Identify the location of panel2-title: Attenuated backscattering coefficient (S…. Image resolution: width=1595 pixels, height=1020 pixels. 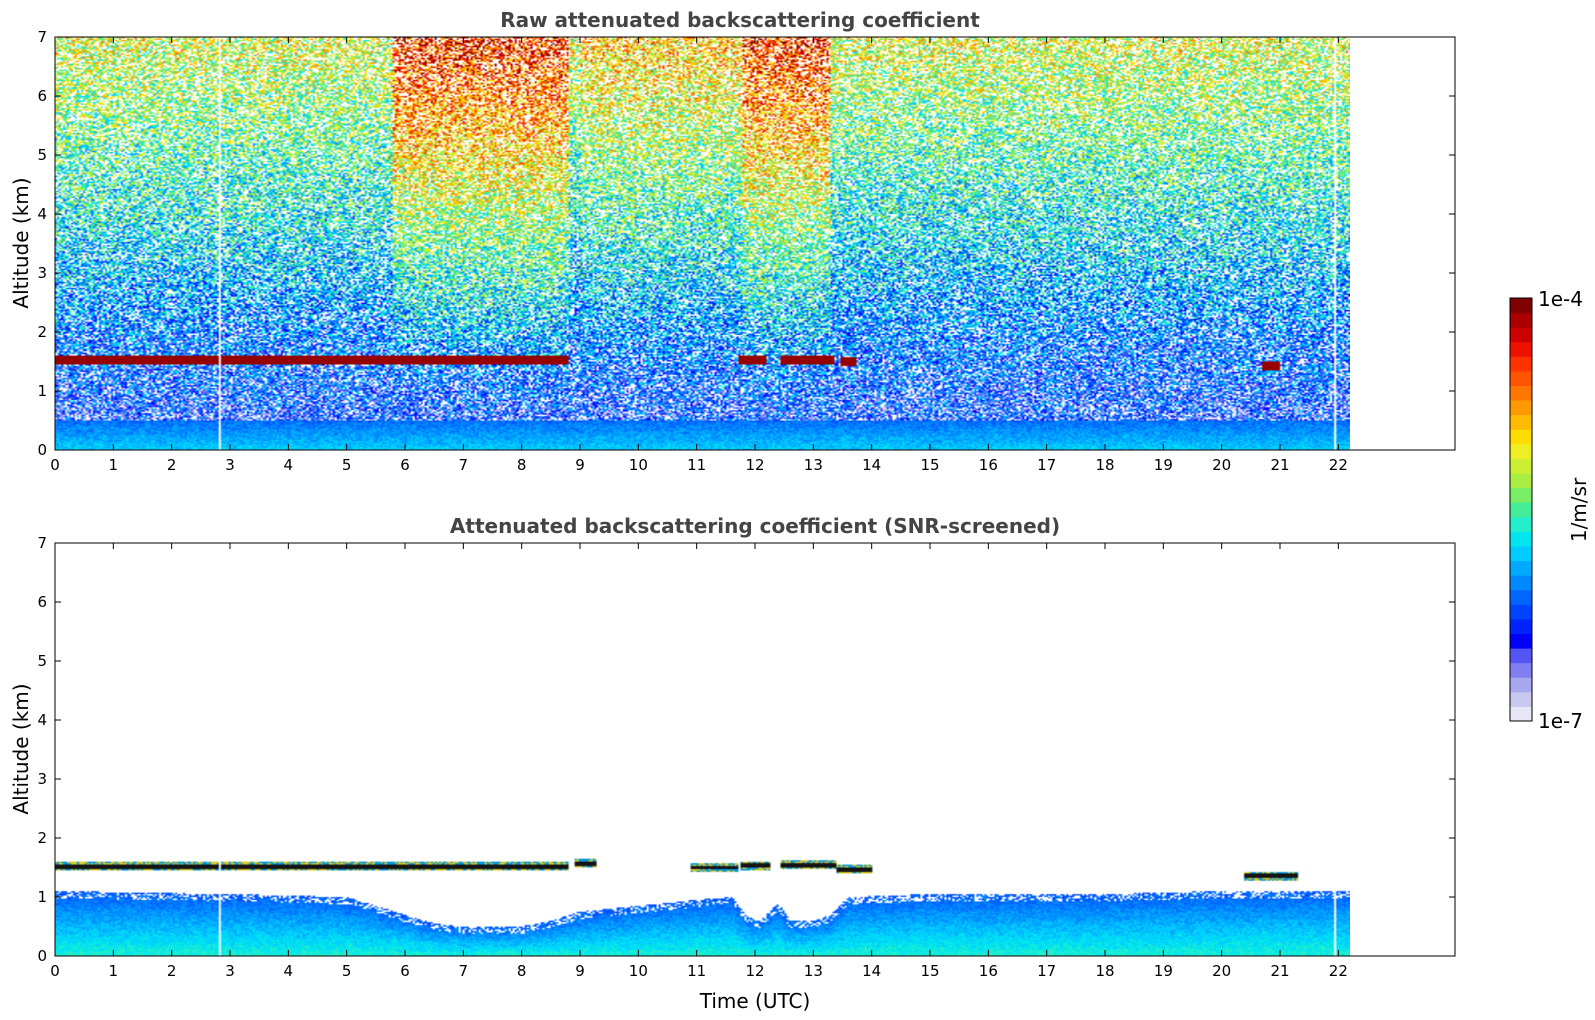
(755, 526).